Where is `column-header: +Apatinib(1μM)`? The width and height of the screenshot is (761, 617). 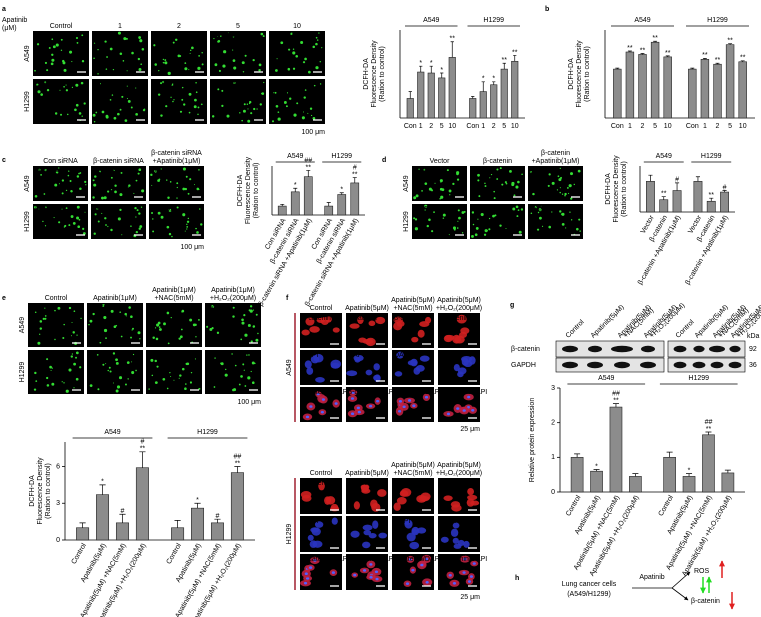 column-header: +Apatinib(1μM) is located at coordinates (177, 161).